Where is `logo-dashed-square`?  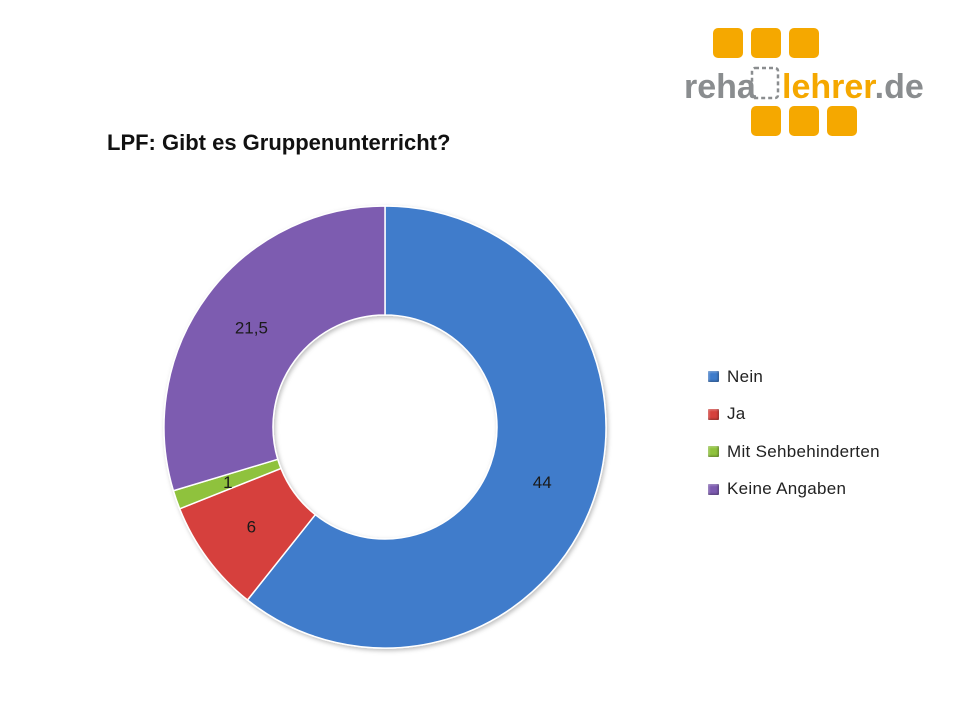
logo-dashed-square is located at coordinates (765, 83).